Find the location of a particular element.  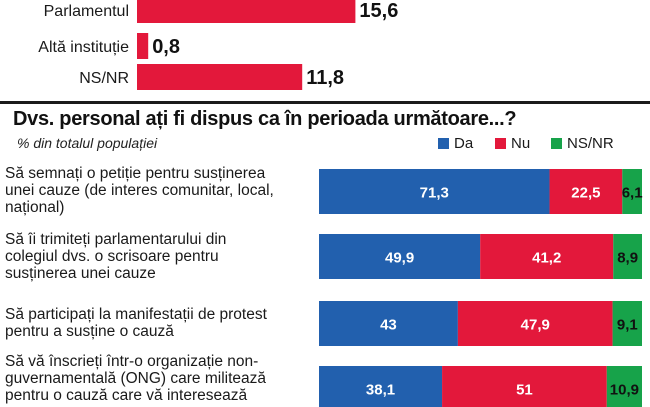

top-category-label: NS/NR is located at coordinates (104, 78).